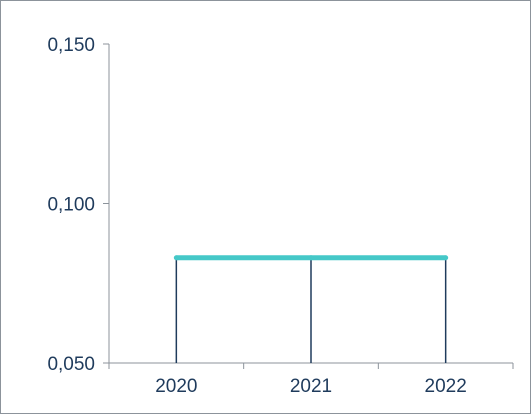 The width and height of the screenshot is (531, 414). What do you see at coordinates (311, 310) in the screenshot?
I see `drop-lines` at bounding box center [311, 310].